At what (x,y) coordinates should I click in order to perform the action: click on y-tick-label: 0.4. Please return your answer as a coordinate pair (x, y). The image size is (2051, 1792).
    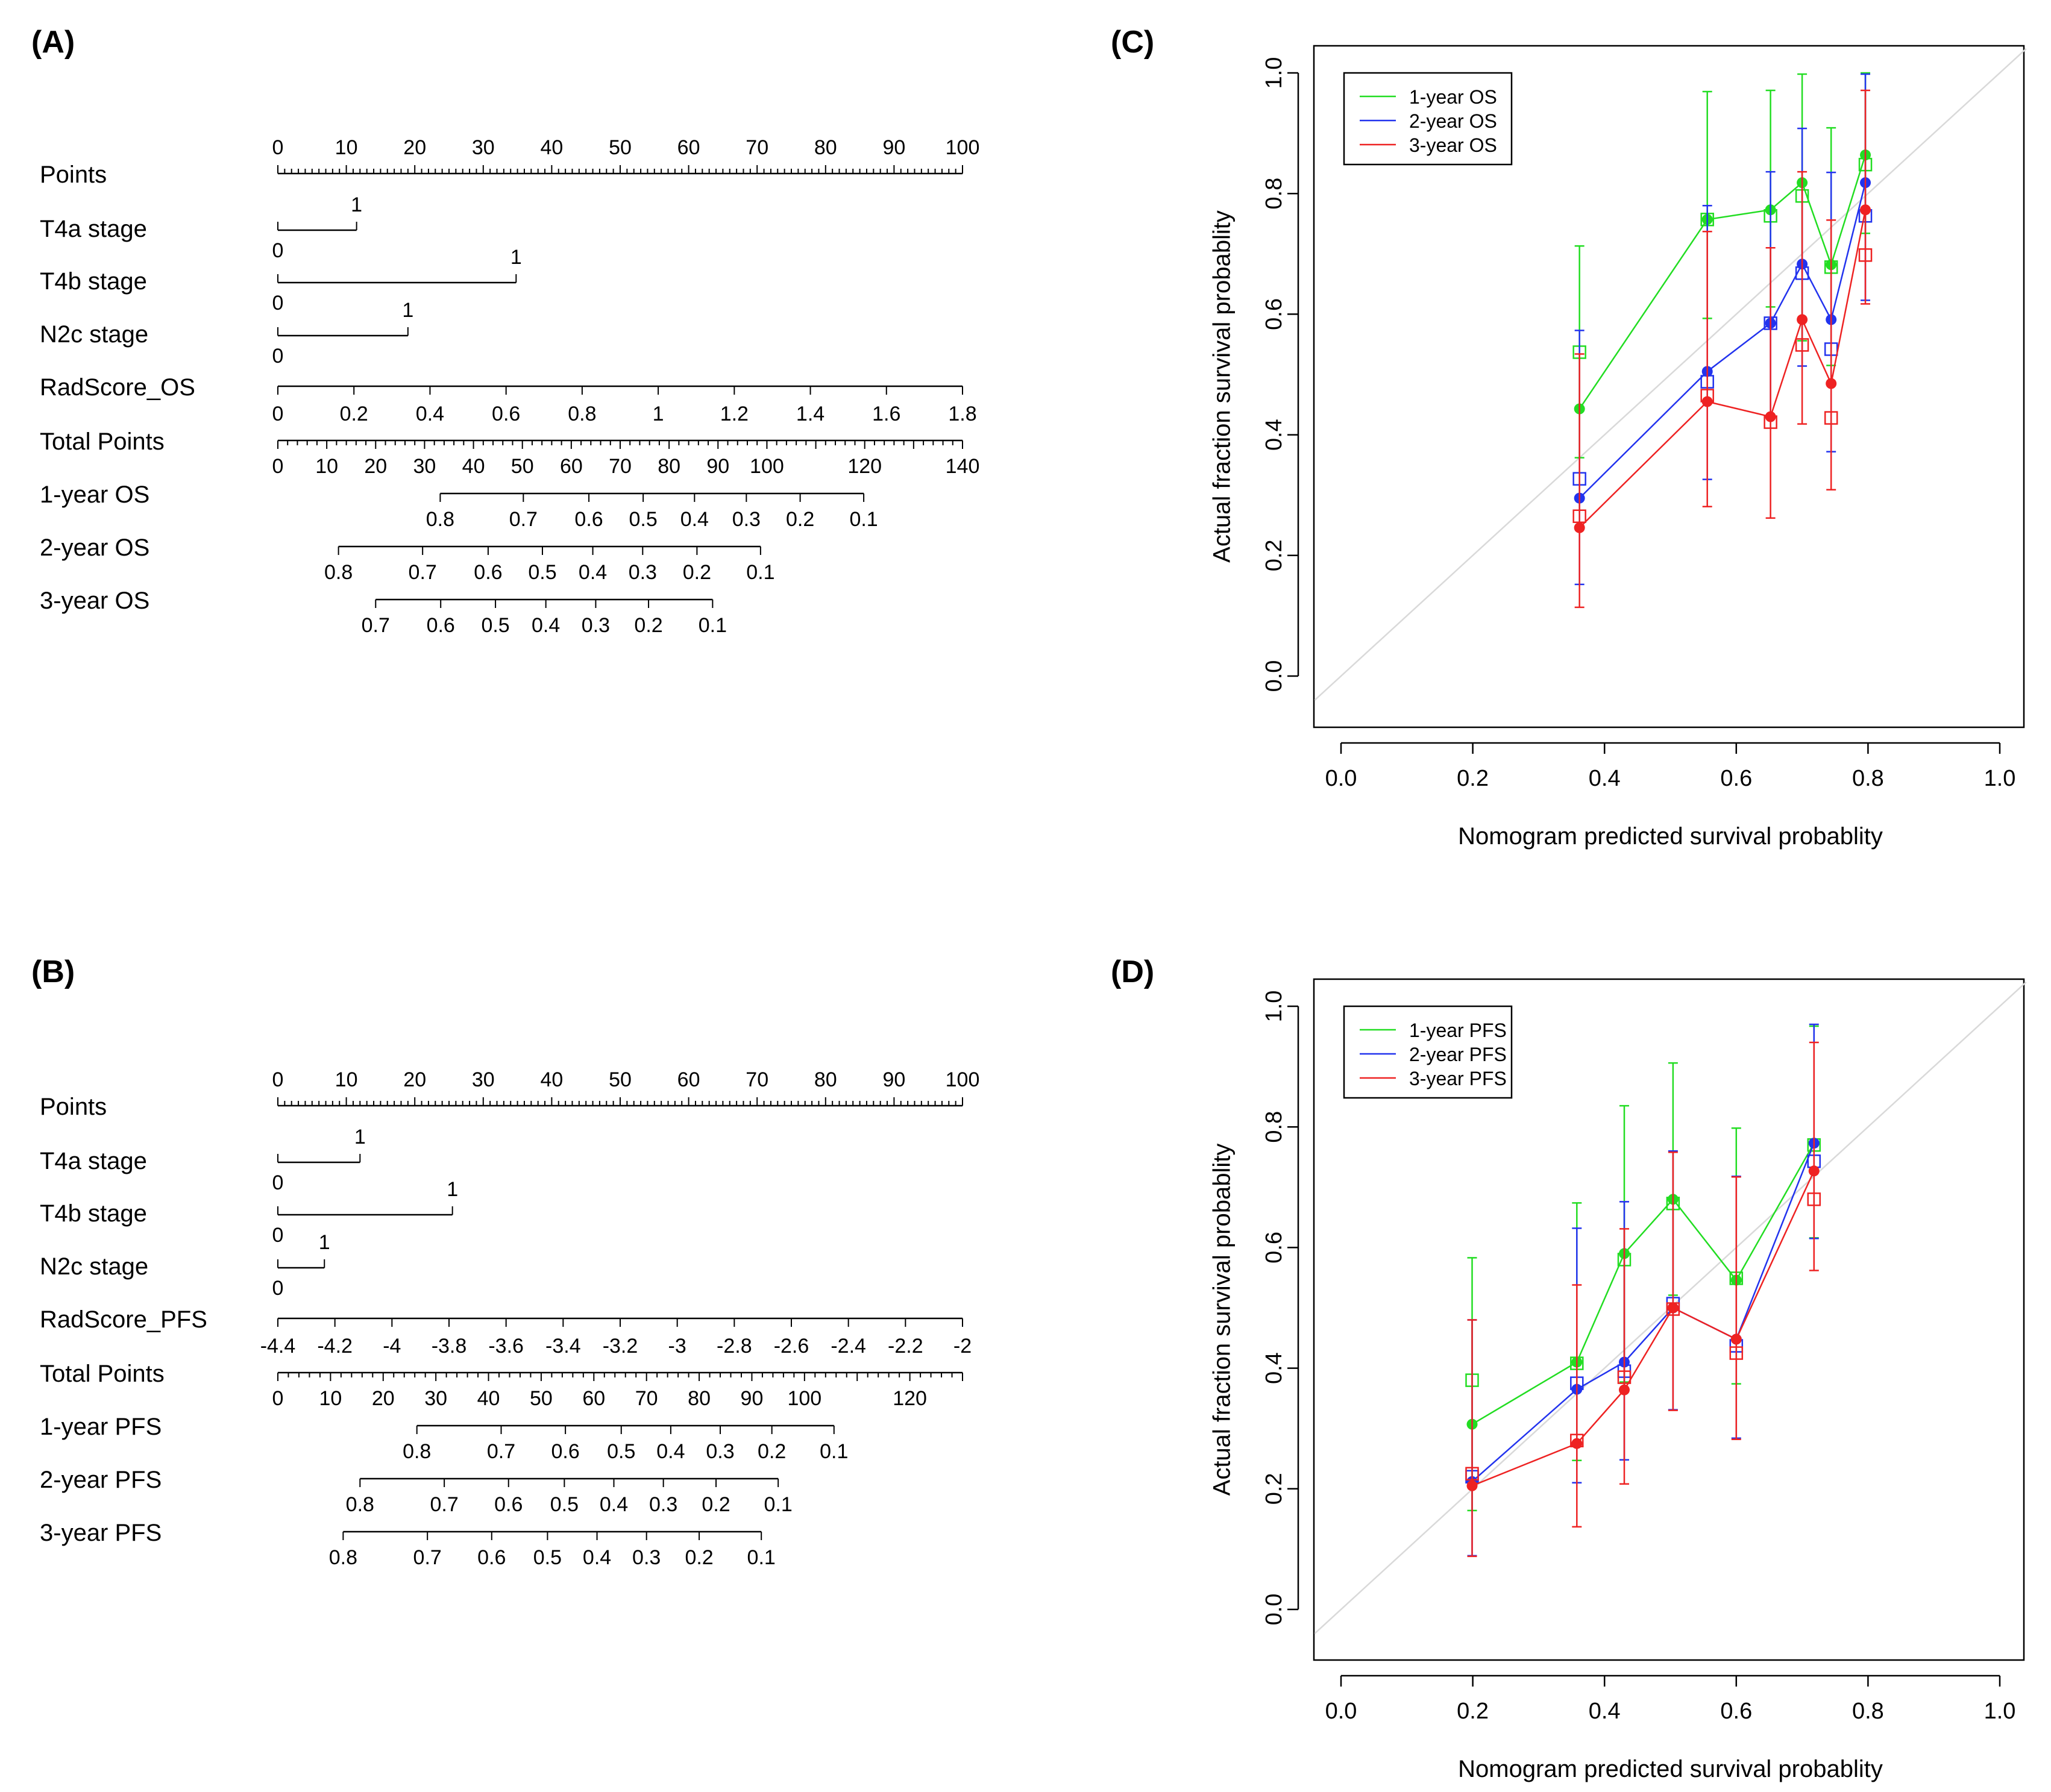
    Looking at the image, I should click on (1274, 1368).